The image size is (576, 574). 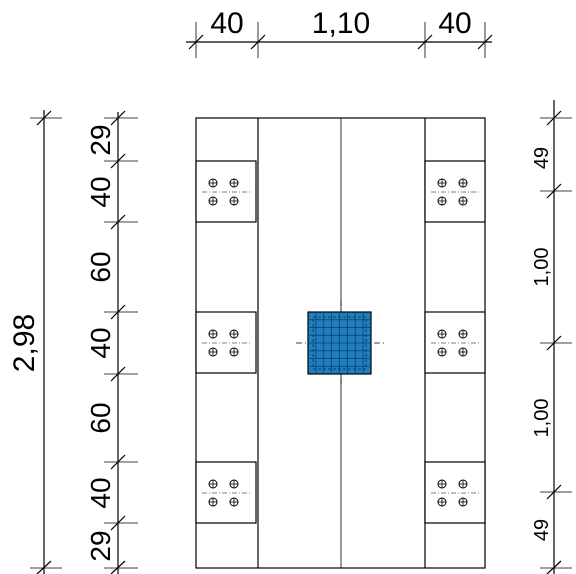 What do you see at coordinates (100, 139) in the screenshot?
I see `left-dim-1: 29` at bounding box center [100, 139].